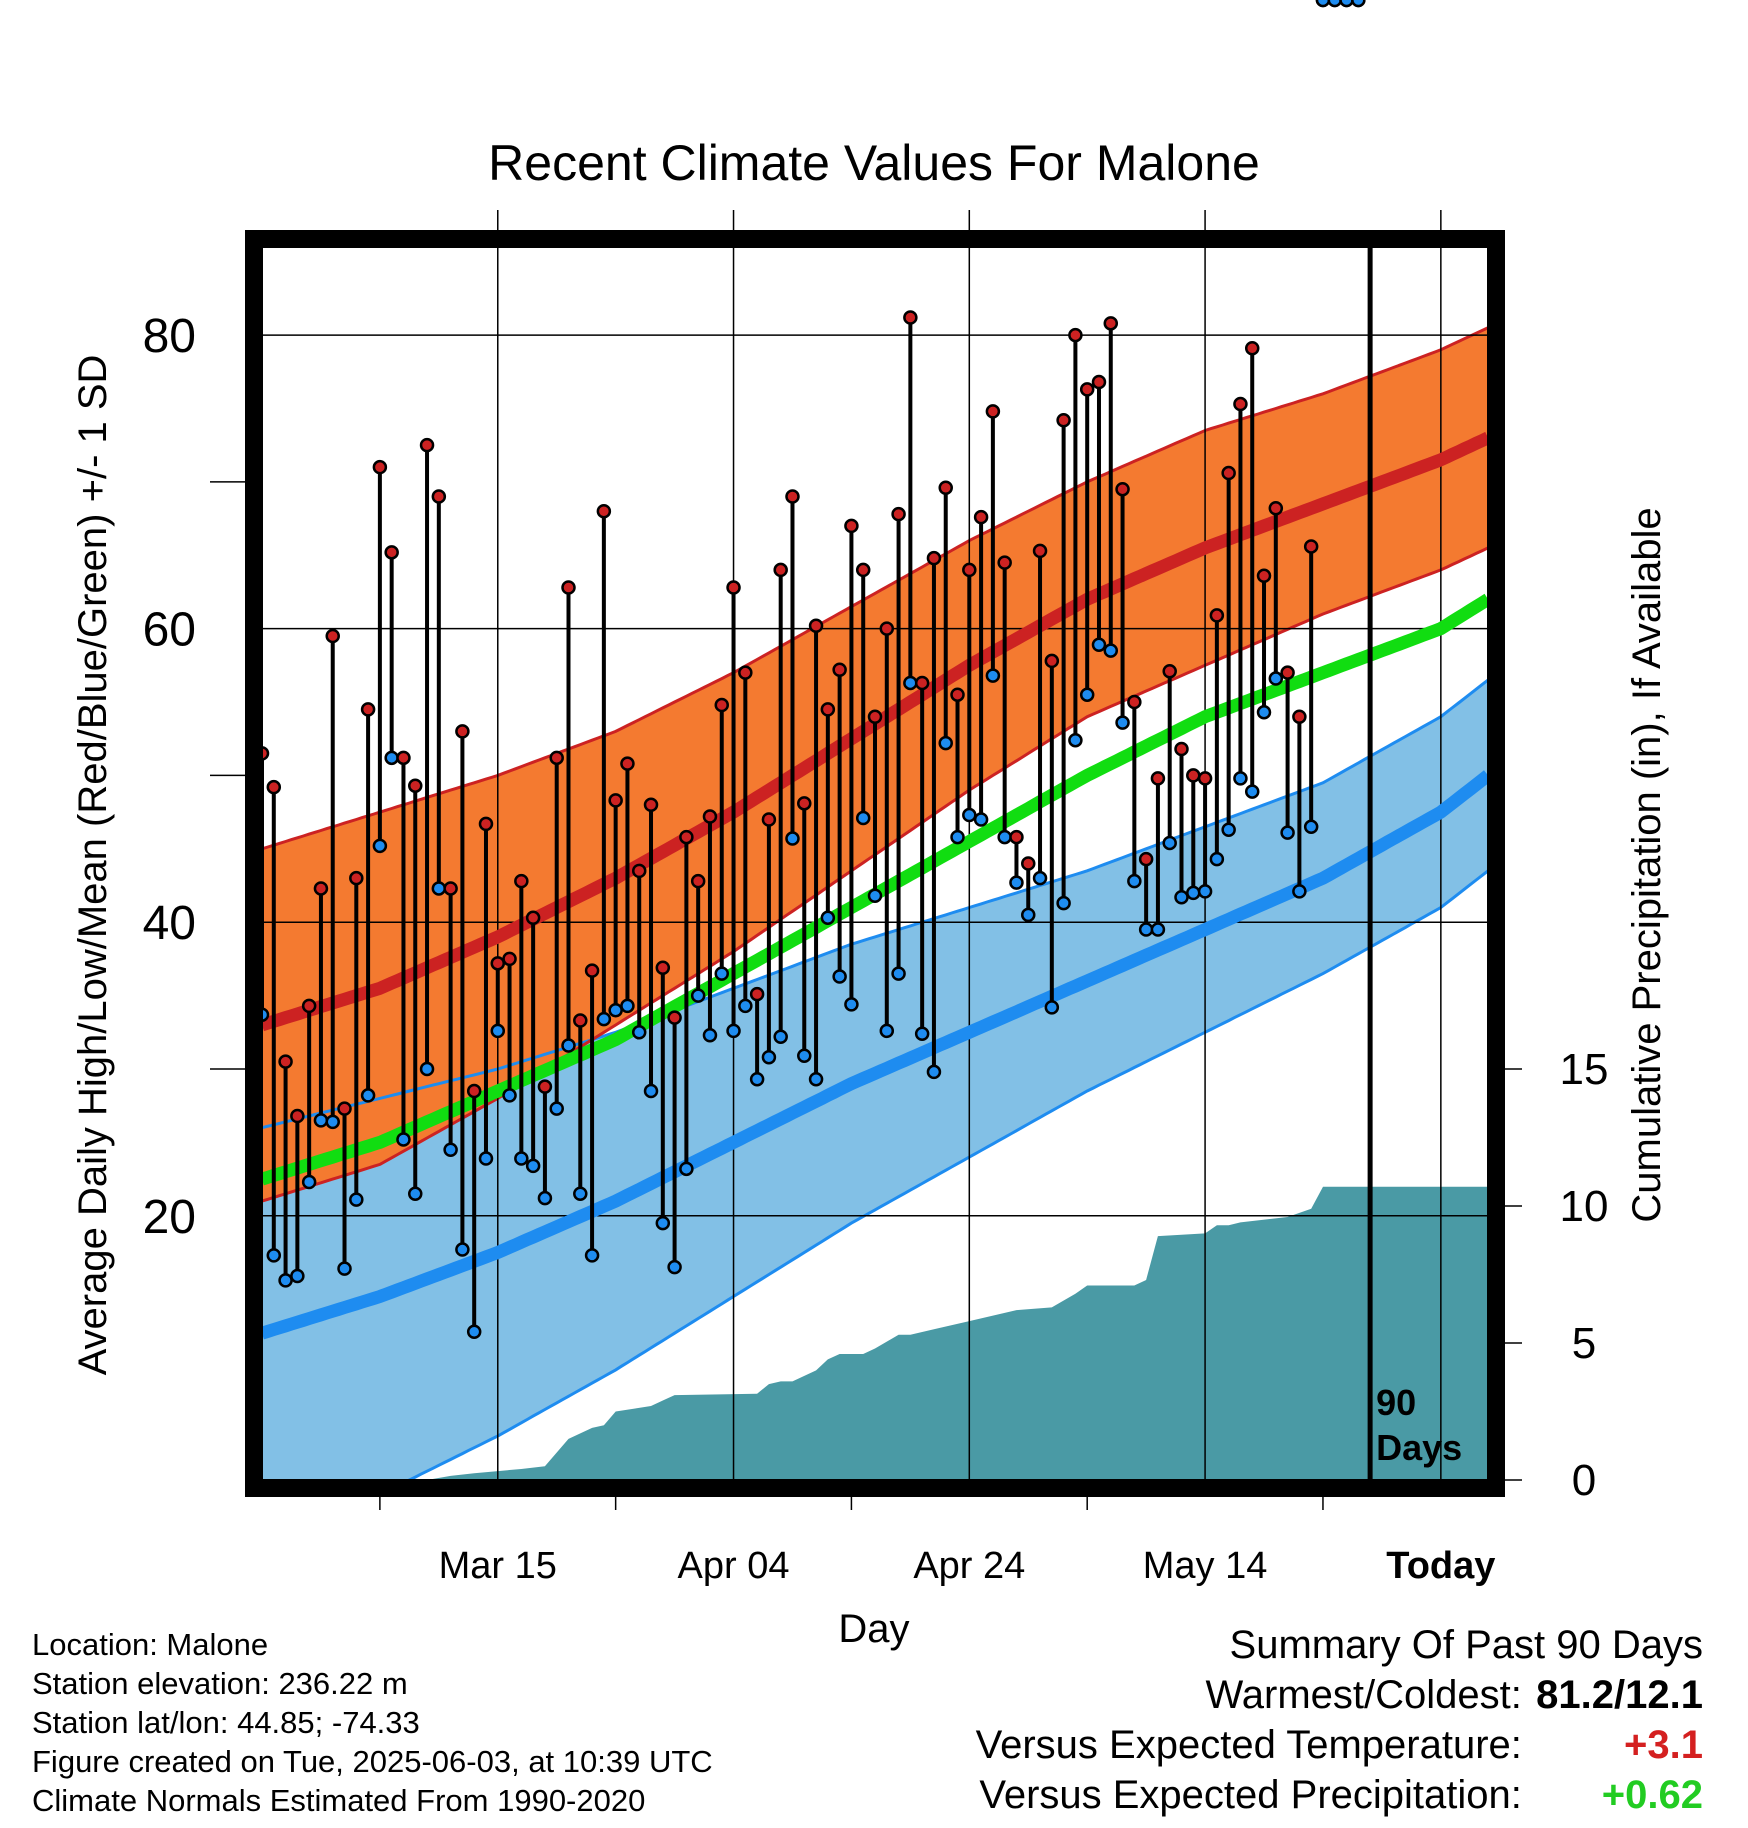 The image size is (1748, 1828). I want to click on precip-anomaly-row: Versus Expected Precipitation: +0.62, so click(1339, 1795).